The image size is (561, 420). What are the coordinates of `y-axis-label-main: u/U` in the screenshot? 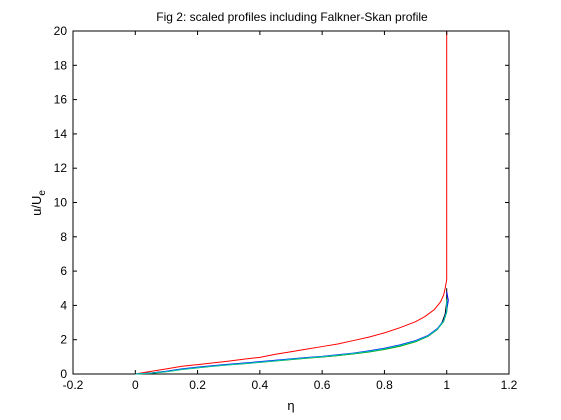 It's located at (36, 206).